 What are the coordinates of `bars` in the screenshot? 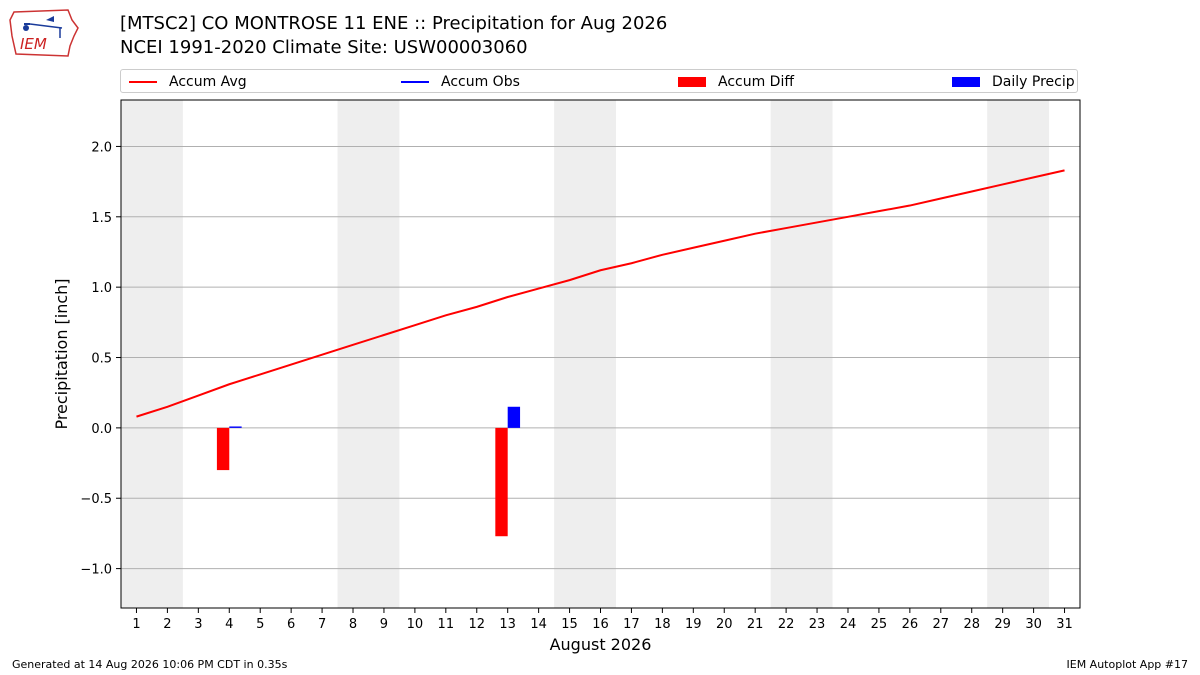 It's located at (368, 471).